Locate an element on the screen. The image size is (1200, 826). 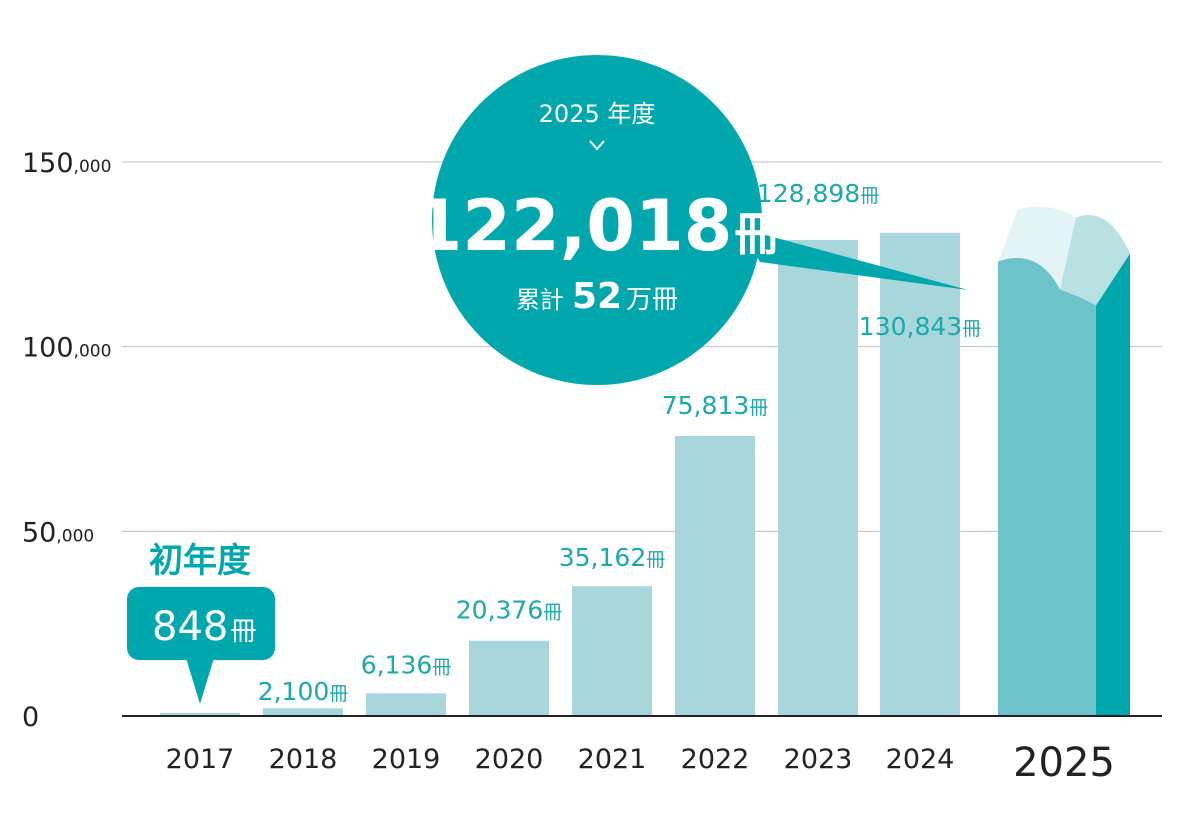
book-spine is located at coordinates (1113, 484).